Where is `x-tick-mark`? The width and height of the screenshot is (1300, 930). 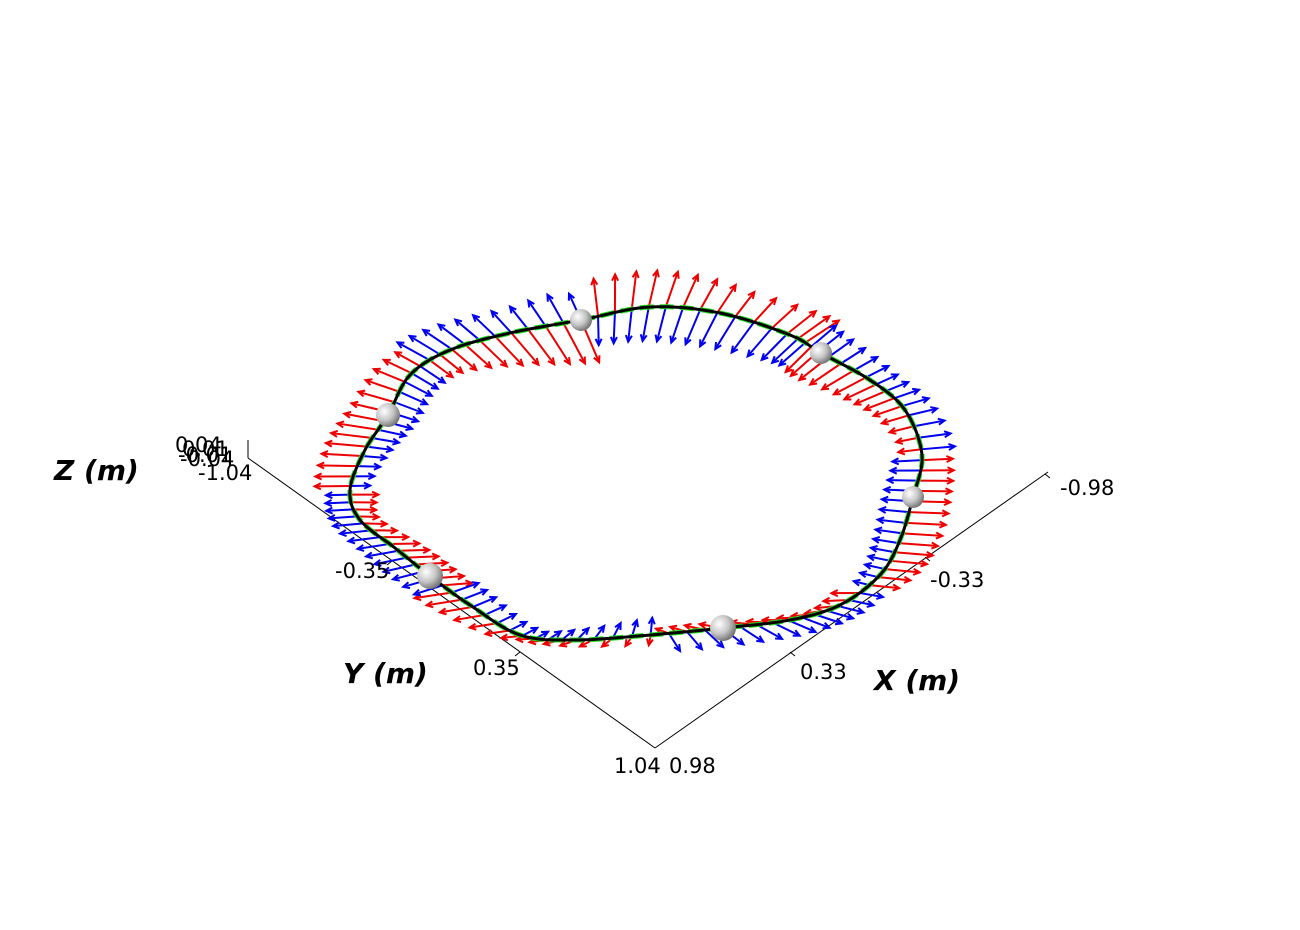
x-tick-mark is located at coordinates (927, 559).